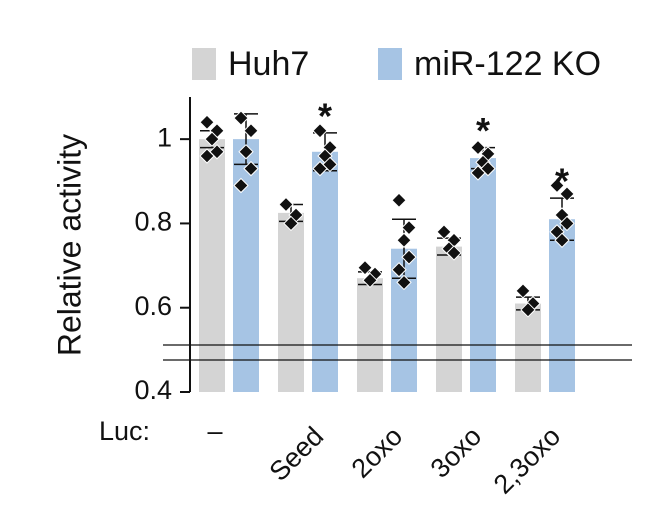 This screenshot has height=526, width=662. I want to click on x-tick-label: 2oxo, so click(377, 452).